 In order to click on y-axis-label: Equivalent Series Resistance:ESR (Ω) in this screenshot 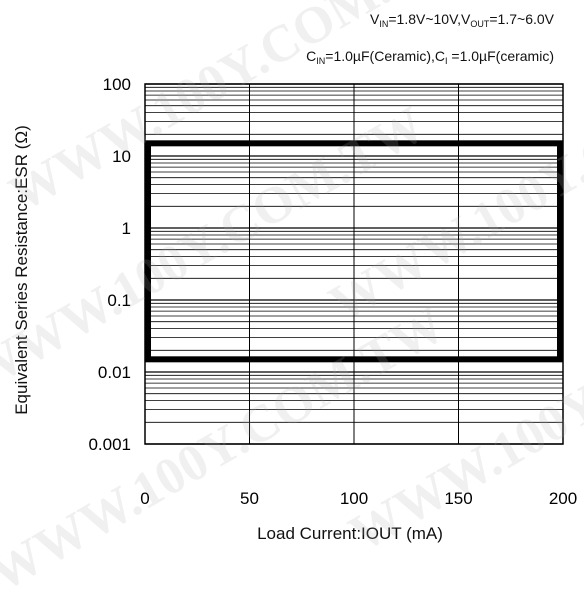, I will do `click(21, 270)`.